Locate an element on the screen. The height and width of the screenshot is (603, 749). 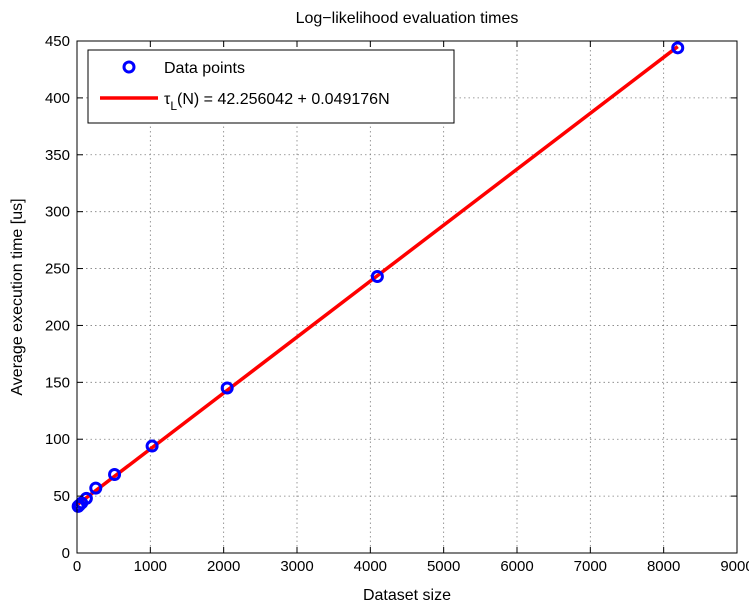
y-tick-label: 300 is located at coordinates (57, 212).